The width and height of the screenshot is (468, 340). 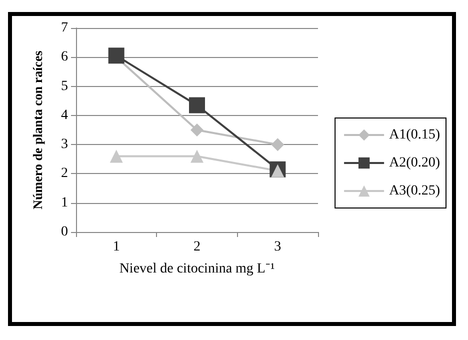 What do you see at coordinates (197, 247) in the screenshot?
I see `x-tick-label: 2` at bounding box center [197, 247].